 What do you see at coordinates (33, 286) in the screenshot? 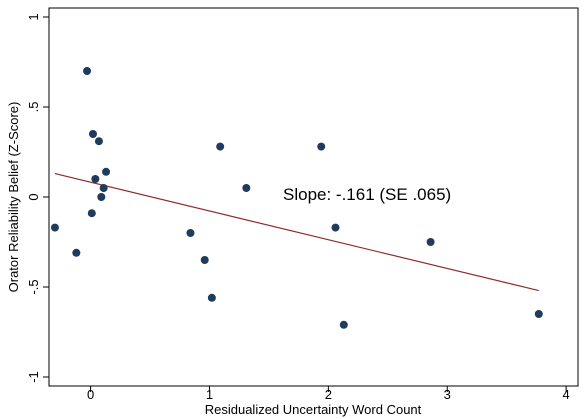
I see `y-tick-label: -.5` at bounding box center [33, 286].